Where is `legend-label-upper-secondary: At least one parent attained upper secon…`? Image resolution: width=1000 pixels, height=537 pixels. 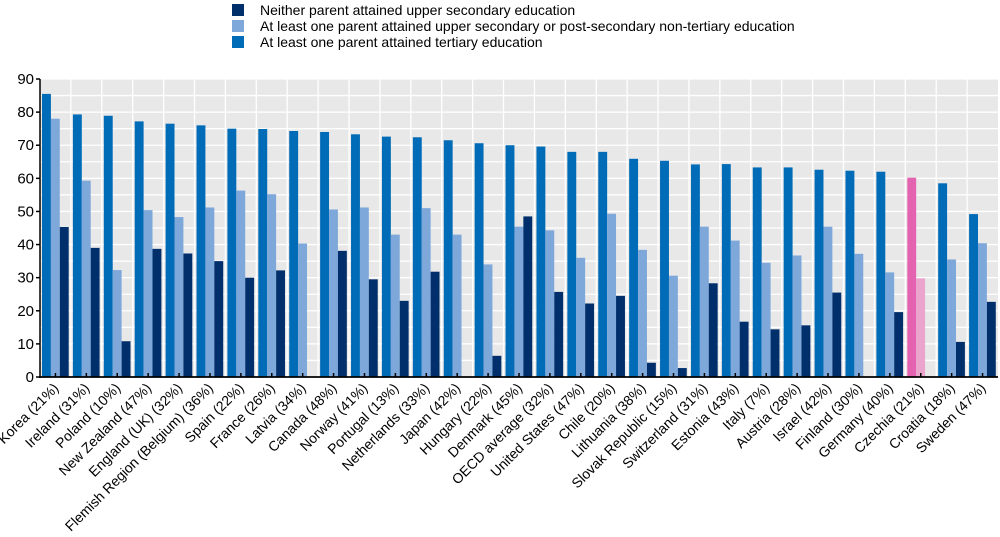 legend-label-upper-secondary: At least one parent attained upper secon… is located at coordinates (527, 26).